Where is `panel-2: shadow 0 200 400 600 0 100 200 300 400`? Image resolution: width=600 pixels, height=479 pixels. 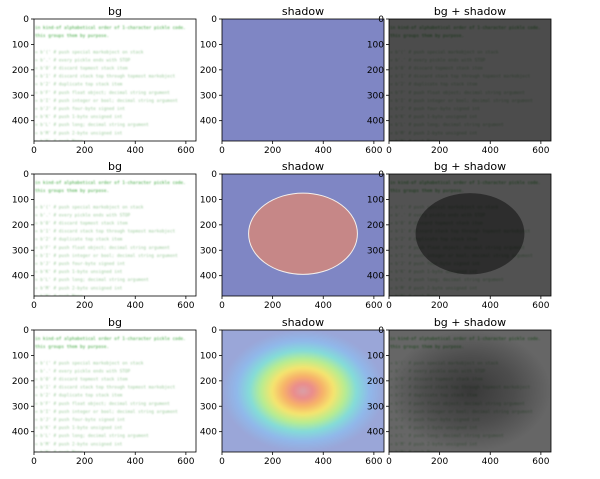 panel-2: shadow 0 200 400 600 0 100 200 300 400 is located at coordinates (292, 80).